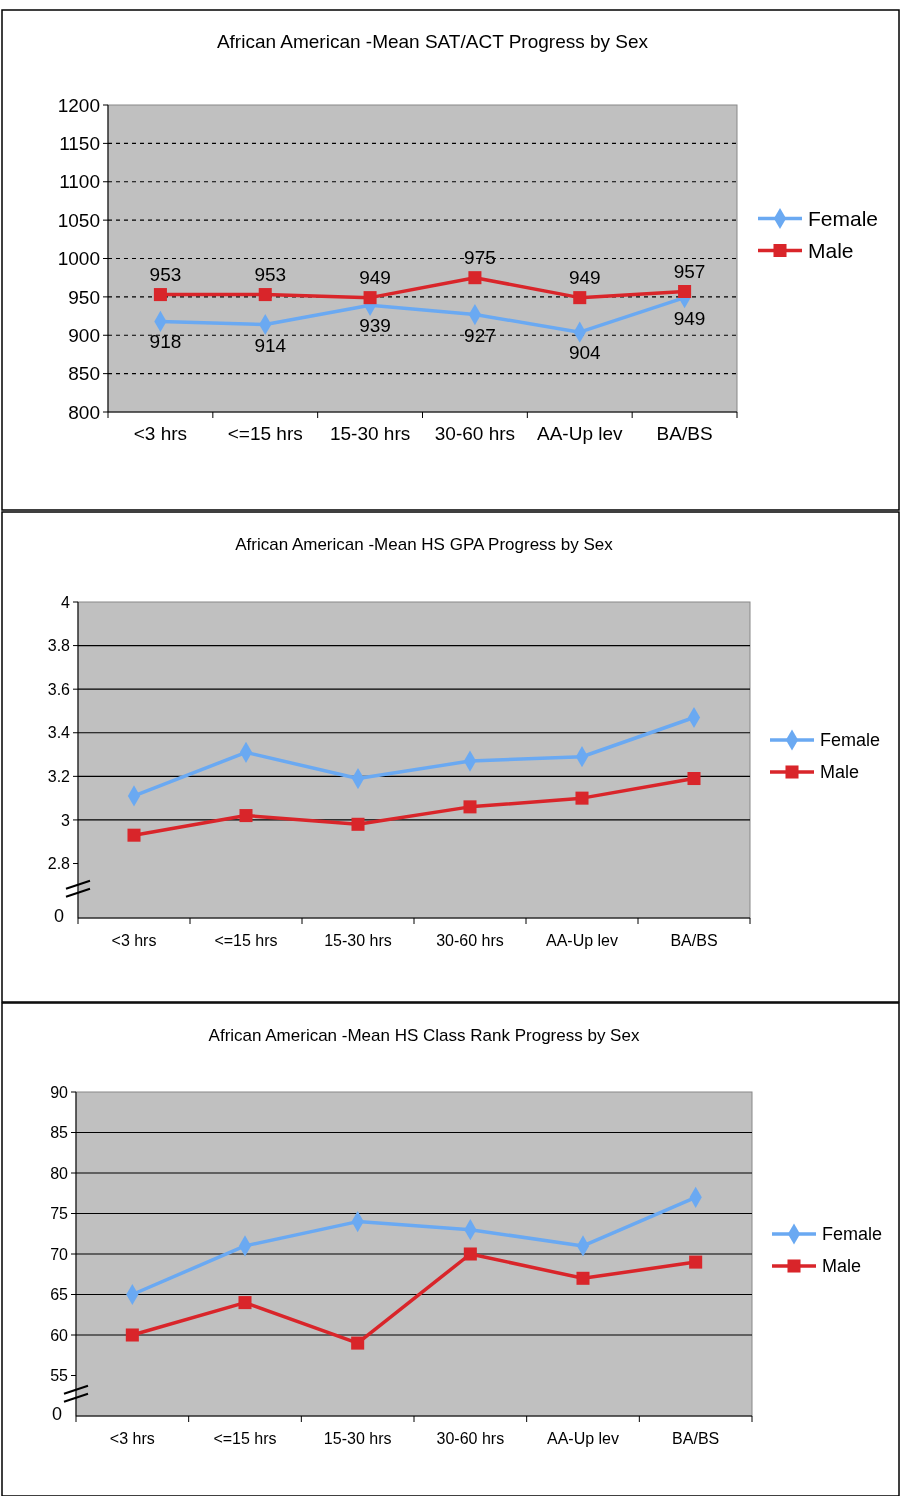 The height and width of the screenshot is (1496, 901). Describe the element at coordinates (59, 1335) in the screenshot. I see `y-tick-label: 60` at that location.